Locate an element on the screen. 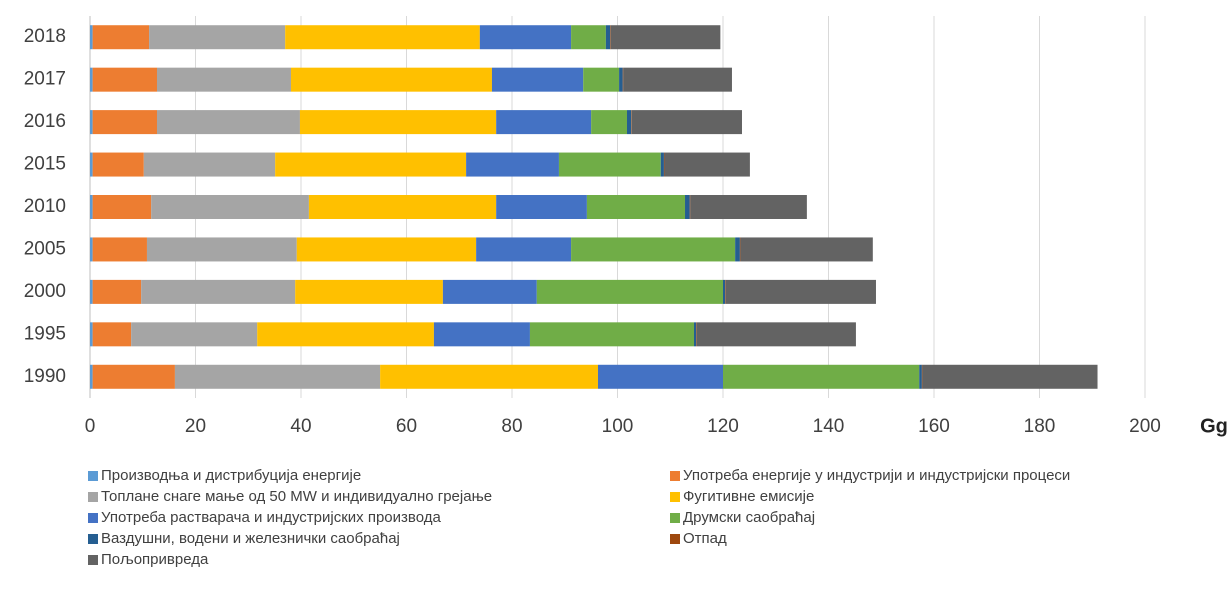 This screenshot has width=1232, height=592. legend-label: Пољопривреда is located at coordinates (155, 559).